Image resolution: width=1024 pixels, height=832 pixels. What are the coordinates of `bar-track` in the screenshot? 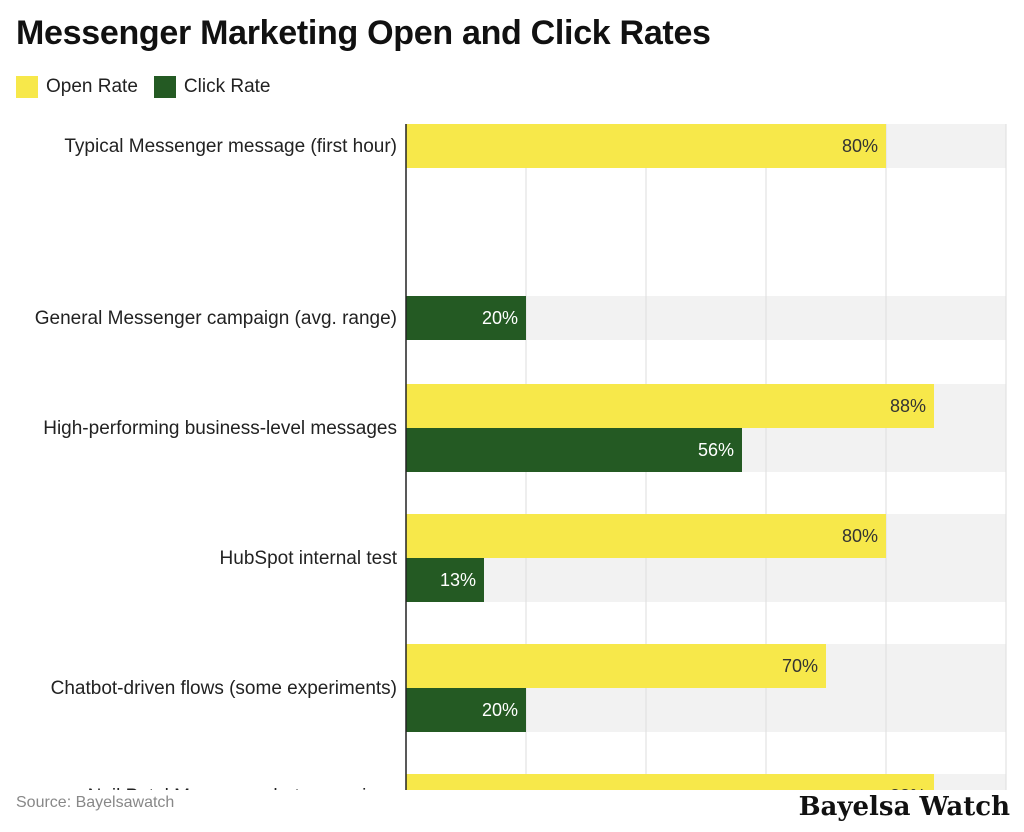 It's located at (706, 580).